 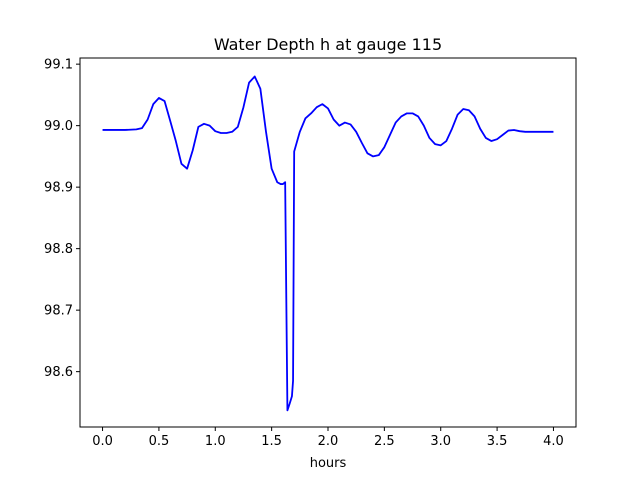 I want to click on y-tick-label: 98.8, so click(x=58, y=249).